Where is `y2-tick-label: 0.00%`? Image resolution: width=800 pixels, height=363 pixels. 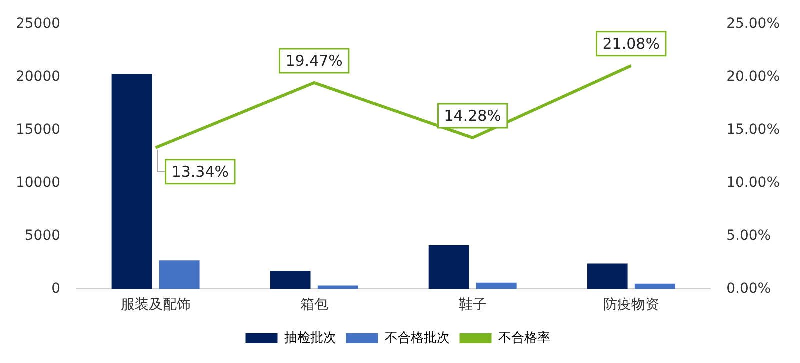
y2-tick-label: 0.00% is located at coordinates (749, 288).